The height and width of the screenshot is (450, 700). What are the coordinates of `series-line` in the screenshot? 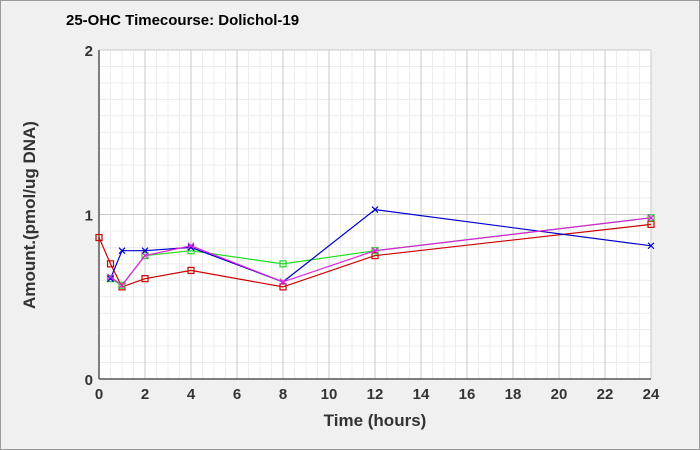 It's located at (375, 255).